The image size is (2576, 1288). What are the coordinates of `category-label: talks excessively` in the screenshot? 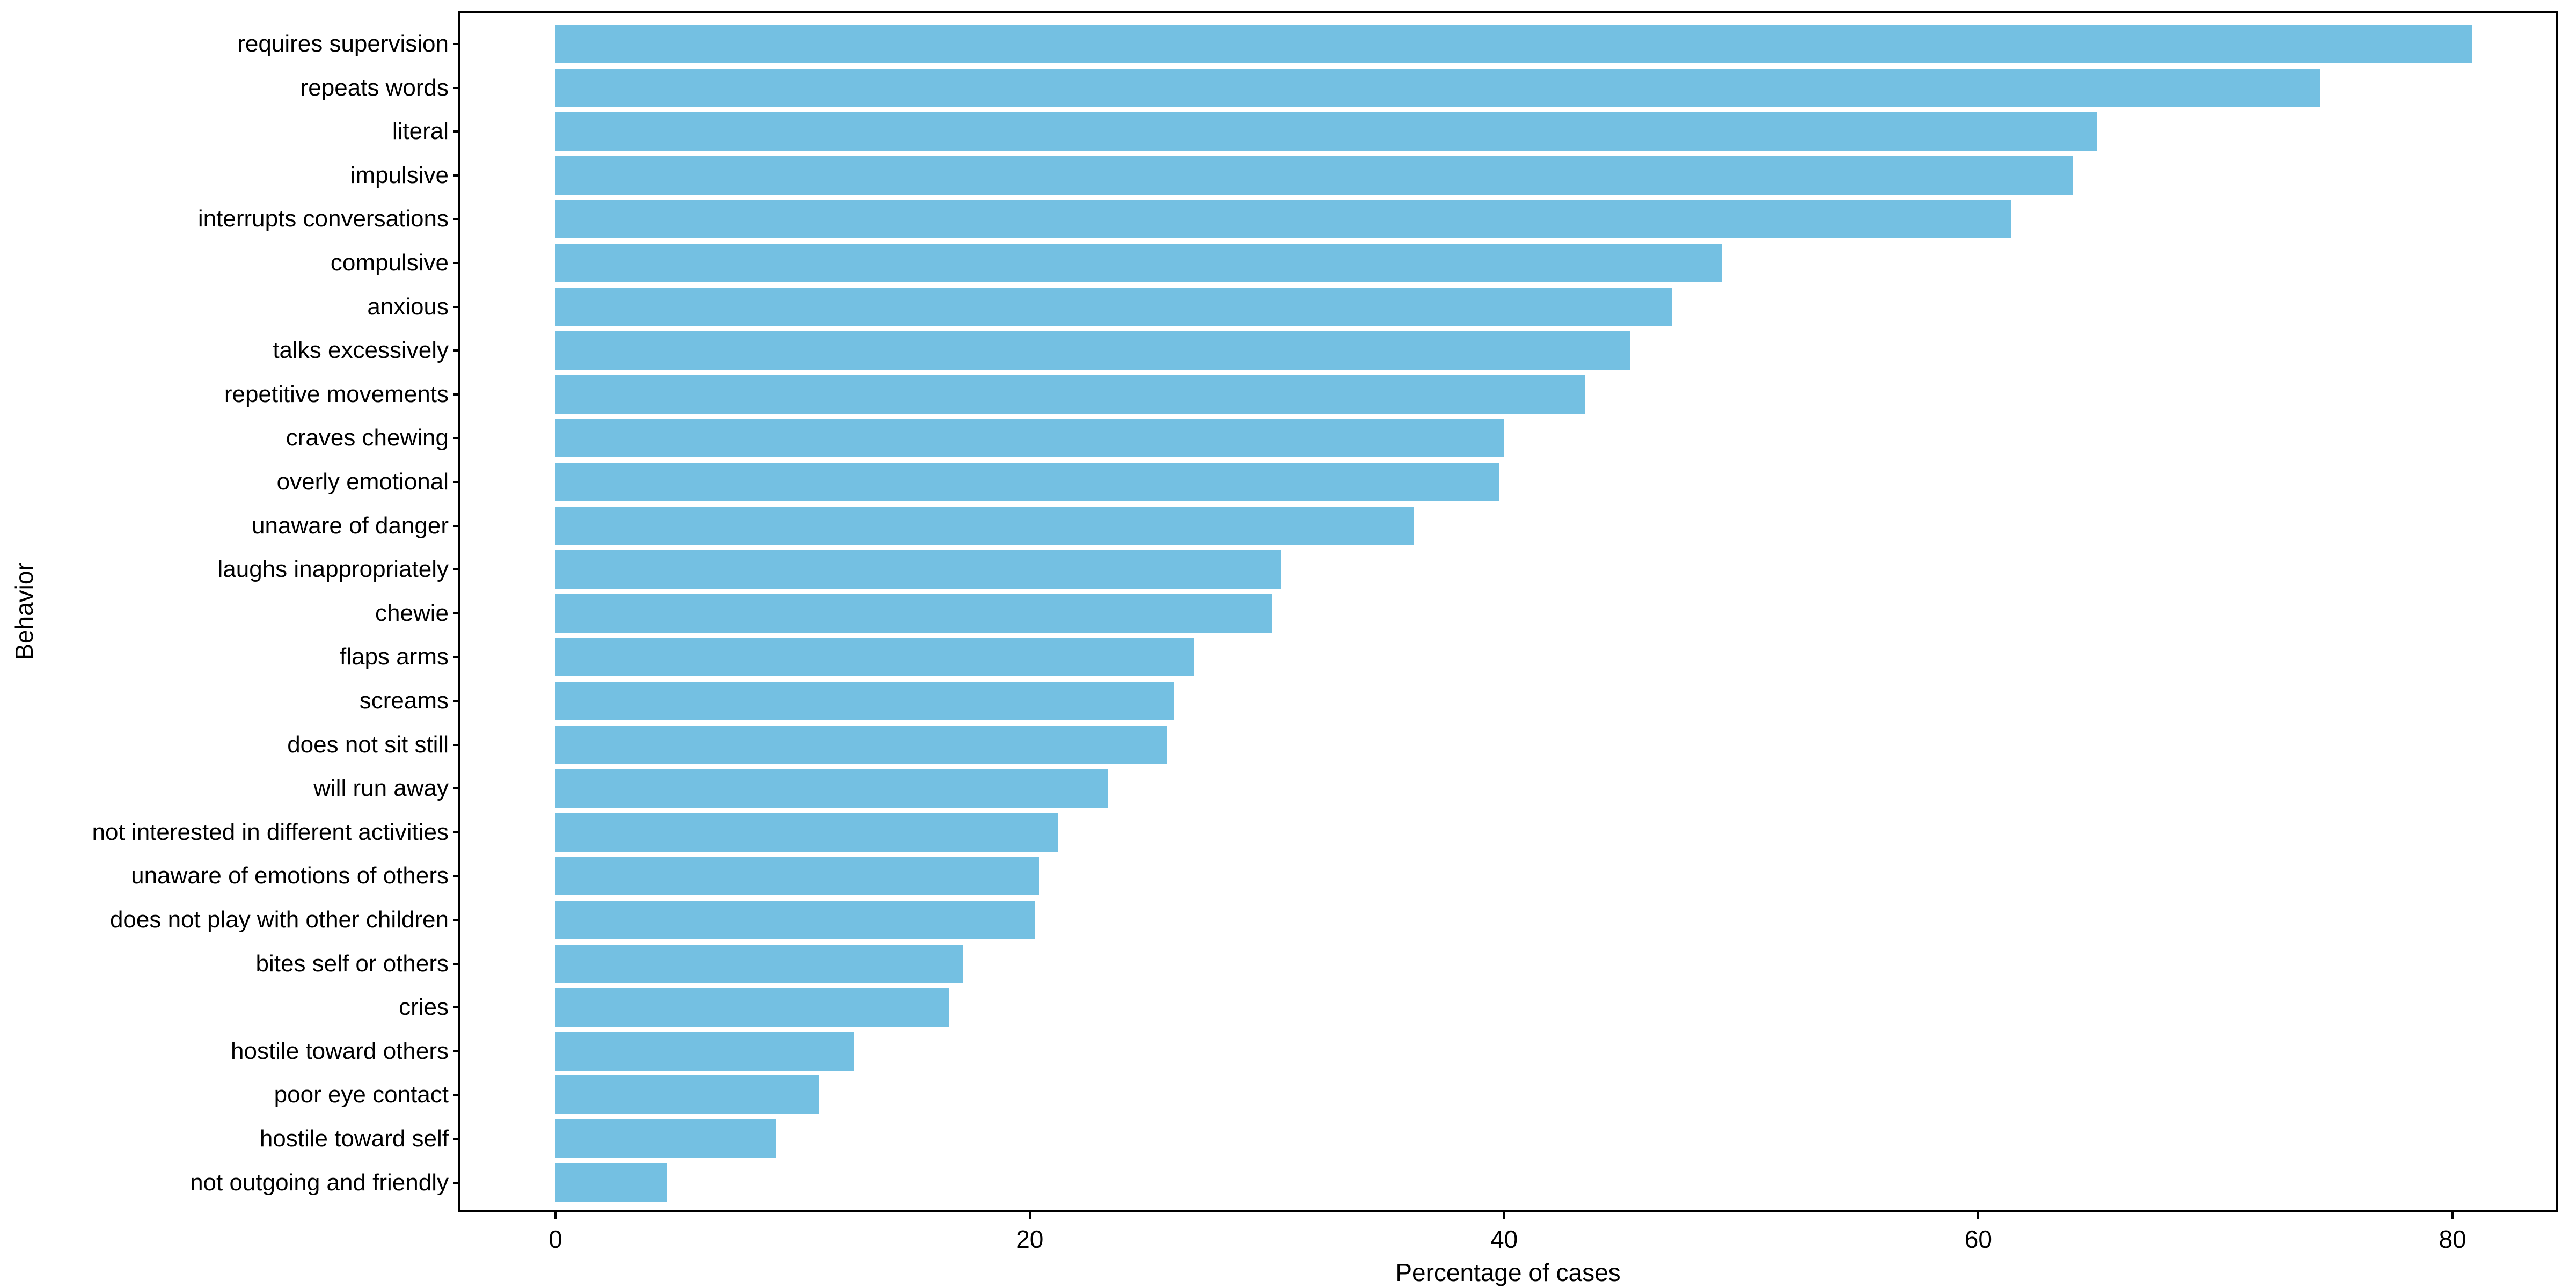 It's located at (361, 350).